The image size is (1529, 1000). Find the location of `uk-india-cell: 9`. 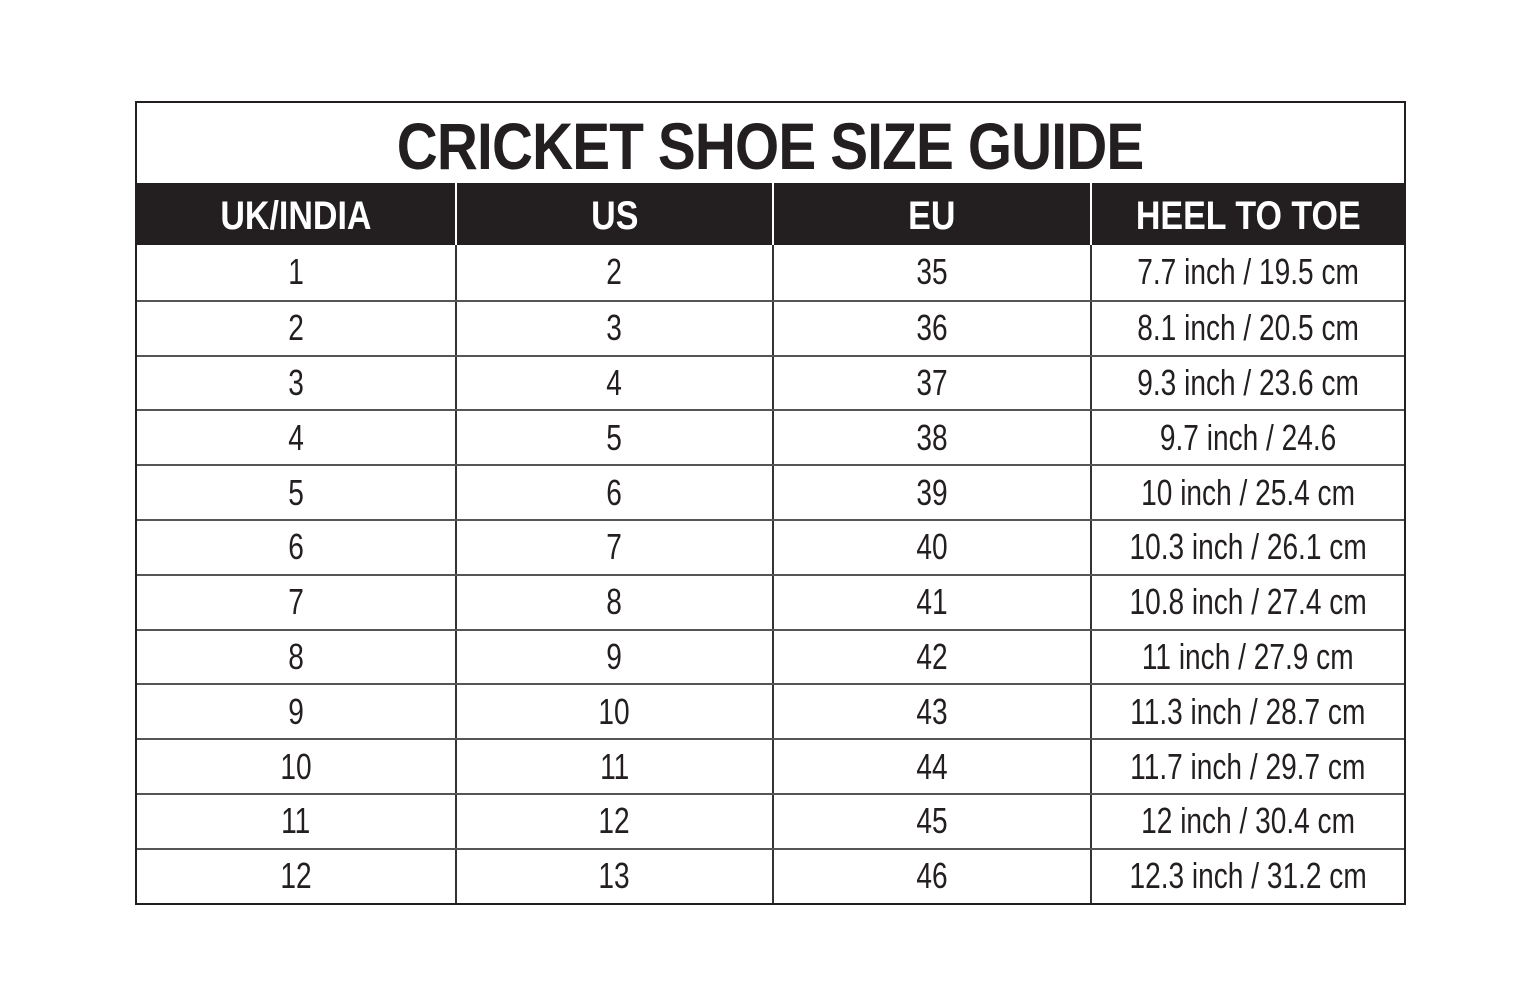

uk-india-cell: 9 is located at coordinates (296, 711).